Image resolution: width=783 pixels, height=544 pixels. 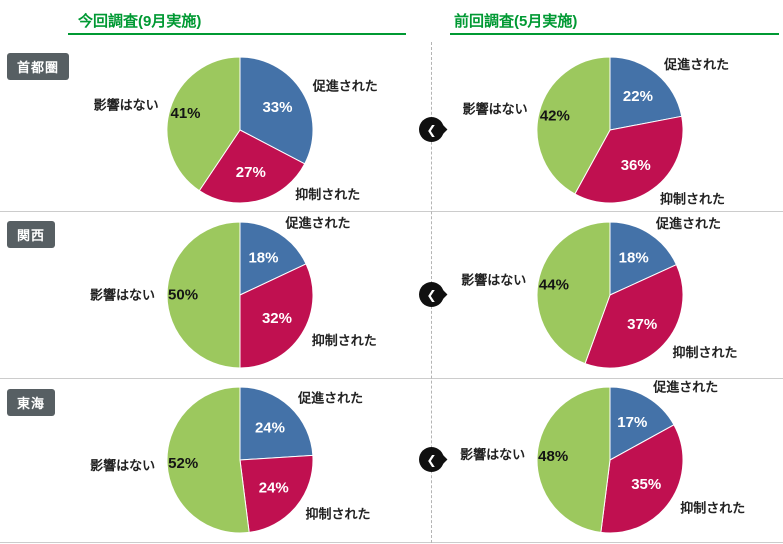 What do you see at coordinates (614, 23) in the screenshot?
I see `previous-survey-header: 前回調査(5月実施)` at bounding box center [614, 23].